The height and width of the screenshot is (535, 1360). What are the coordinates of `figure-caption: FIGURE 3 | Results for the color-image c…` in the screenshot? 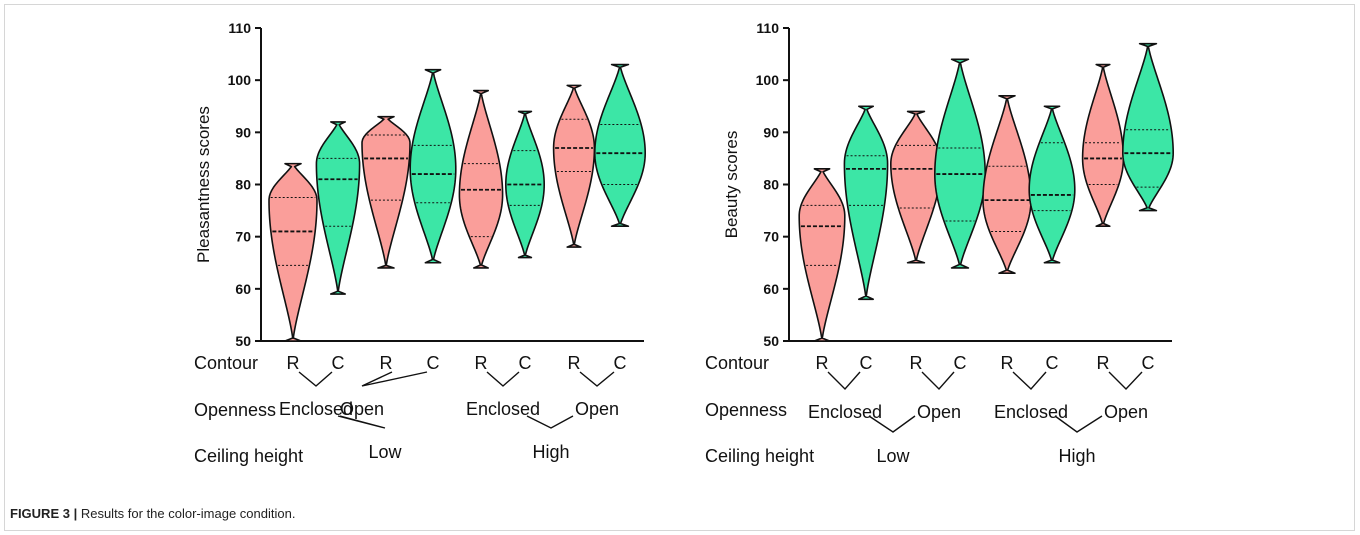 It's located at (152, 513).